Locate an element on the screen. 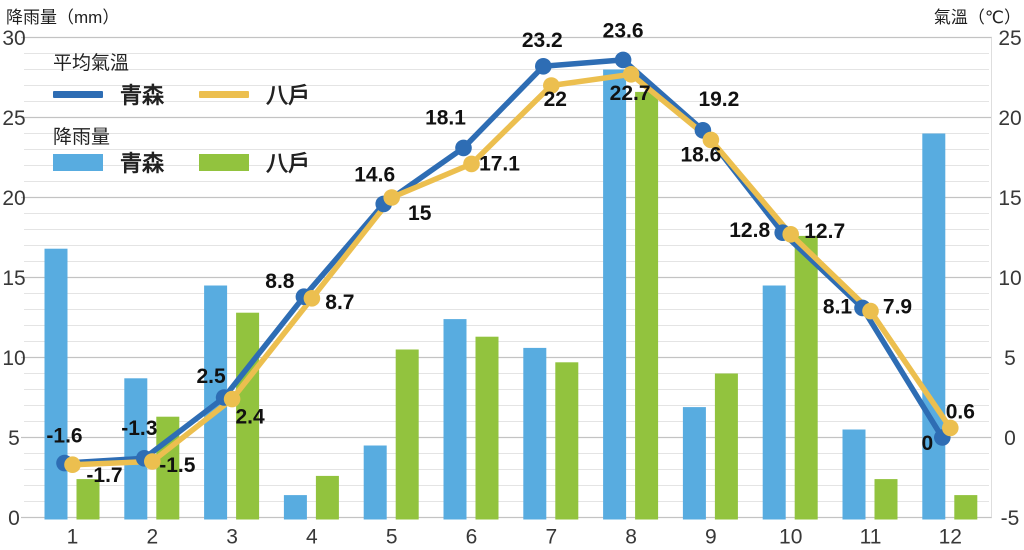 The width and height of the screenshot is (1024, 550). value-label-aomori_temp-9: 19.2 is located at coordinates (718, 99).